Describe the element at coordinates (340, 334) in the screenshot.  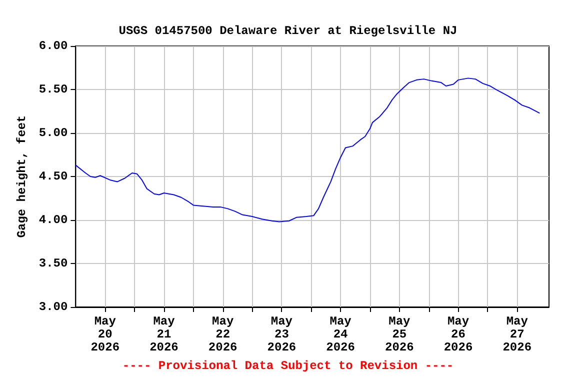
I see `x-tick-label: May 24 2026` at that location.